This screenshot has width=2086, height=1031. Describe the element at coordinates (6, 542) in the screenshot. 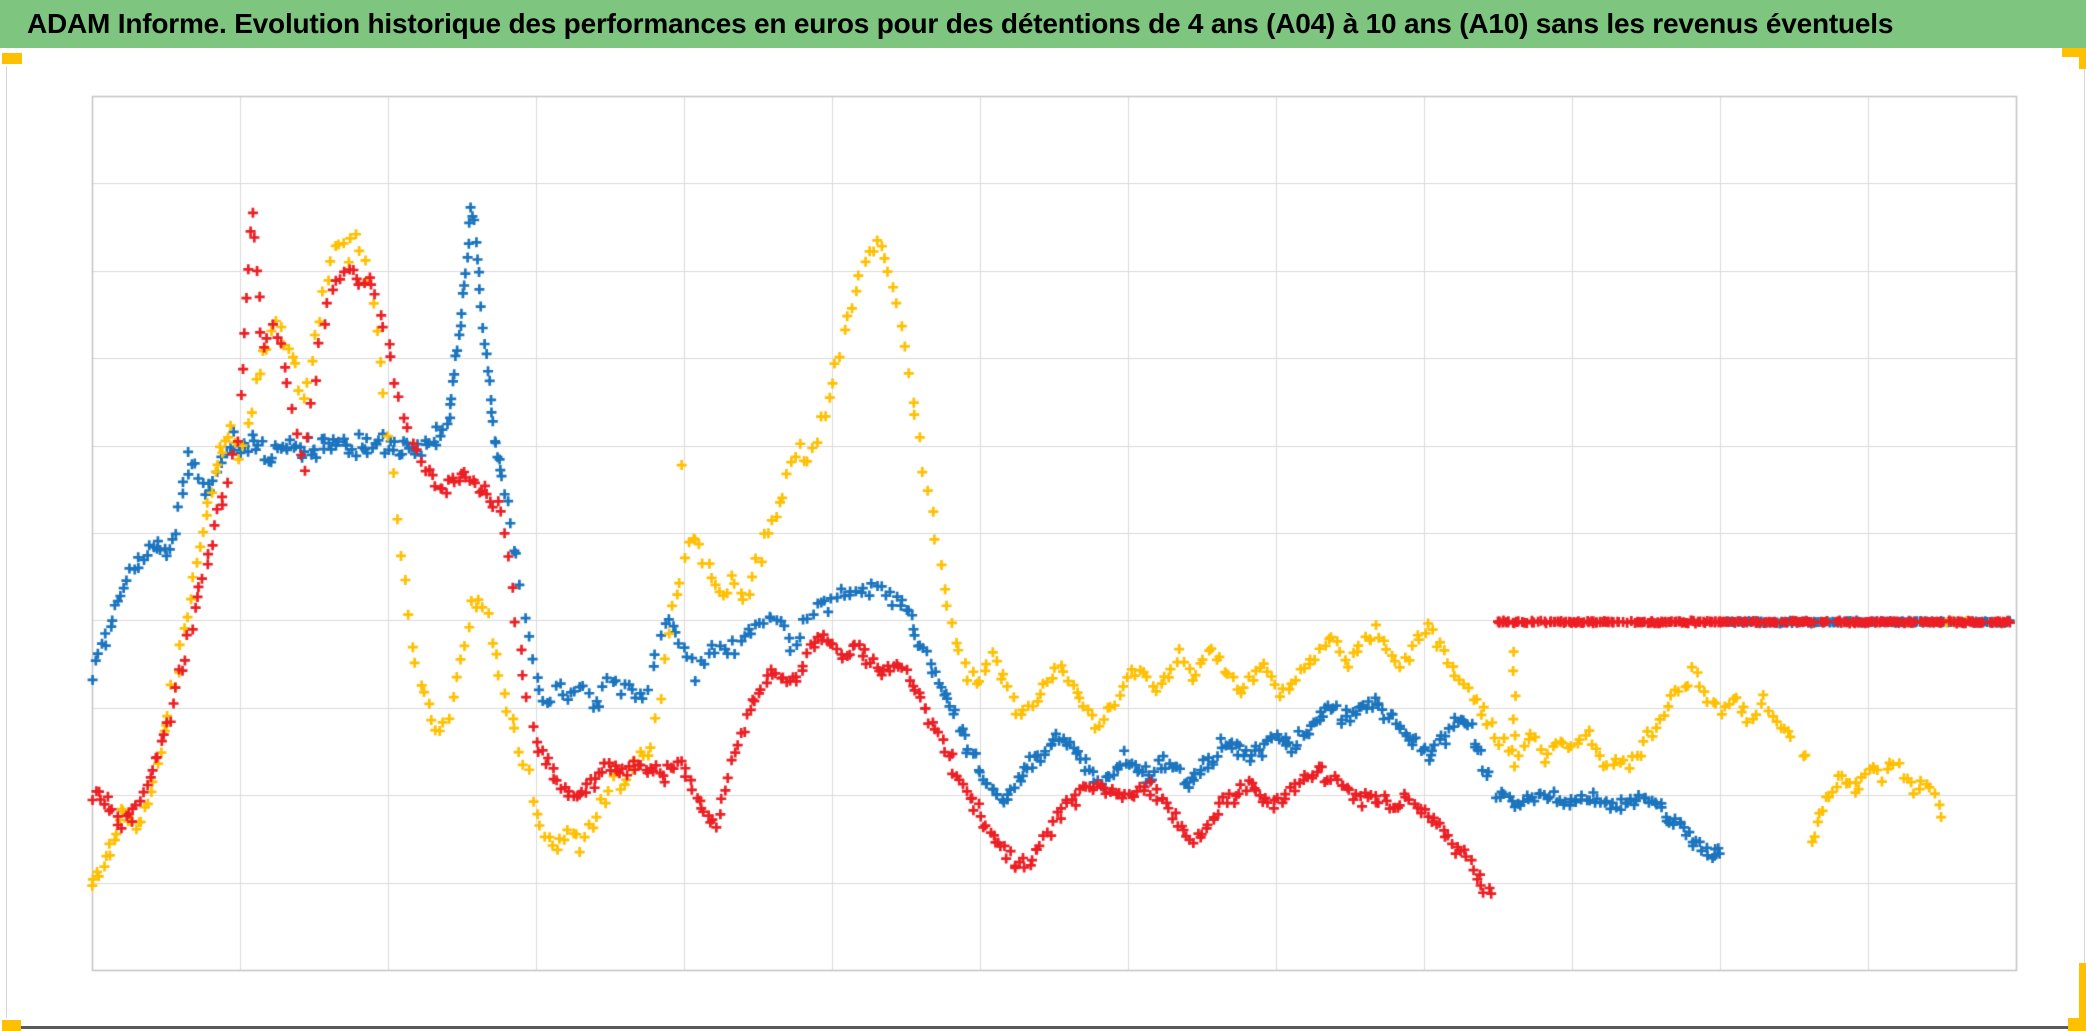

I see `left-edge-line` at that location.